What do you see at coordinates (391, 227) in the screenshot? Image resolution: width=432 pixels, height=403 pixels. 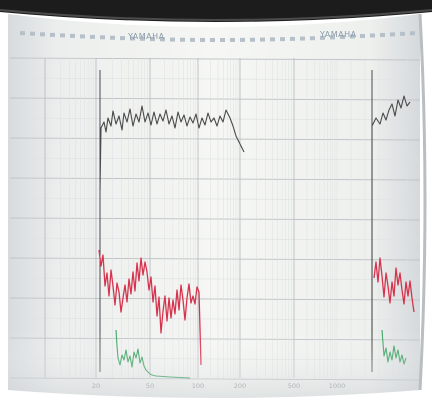 I see `black-trace-right` at bounding box center [391, 227].